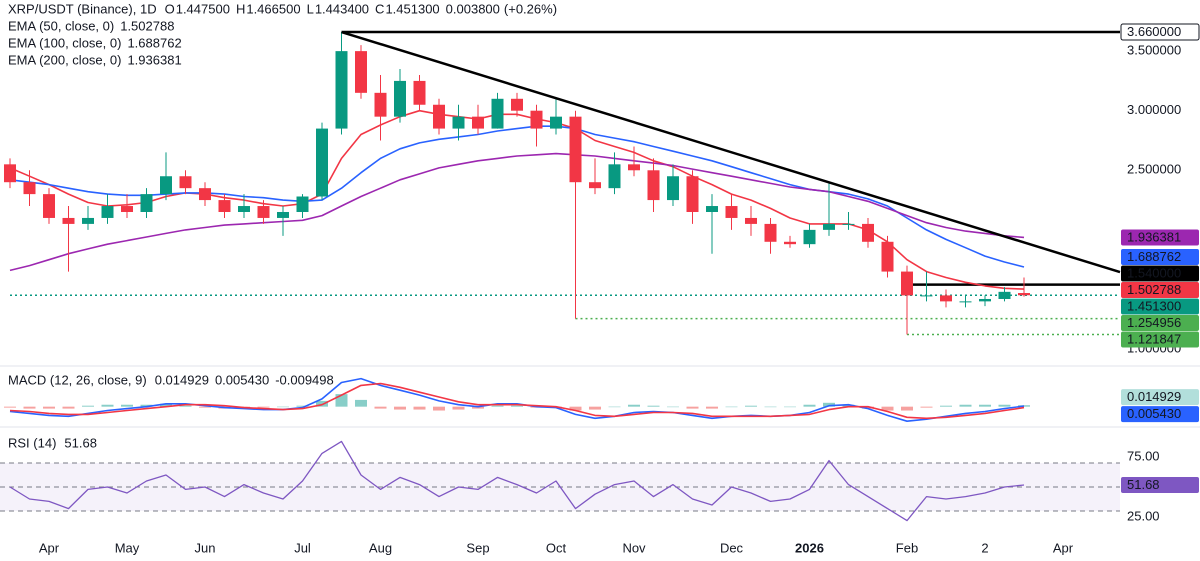  I want to click on price-tag-label: 51.68, so click(1143, 484).